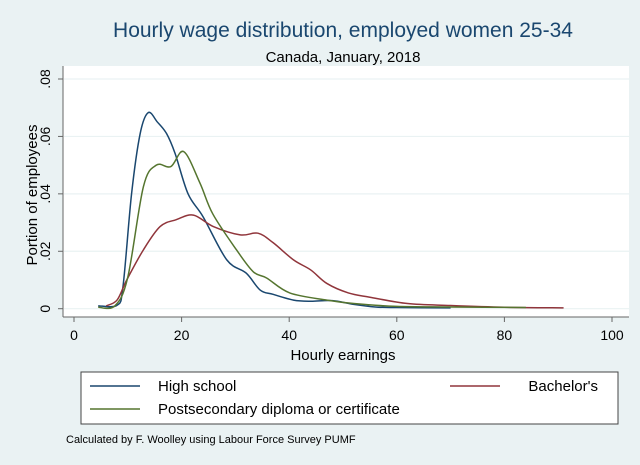 This screenshot has height=465, width=640. I want to click on x-tick-label: 80, so click(505, 335).